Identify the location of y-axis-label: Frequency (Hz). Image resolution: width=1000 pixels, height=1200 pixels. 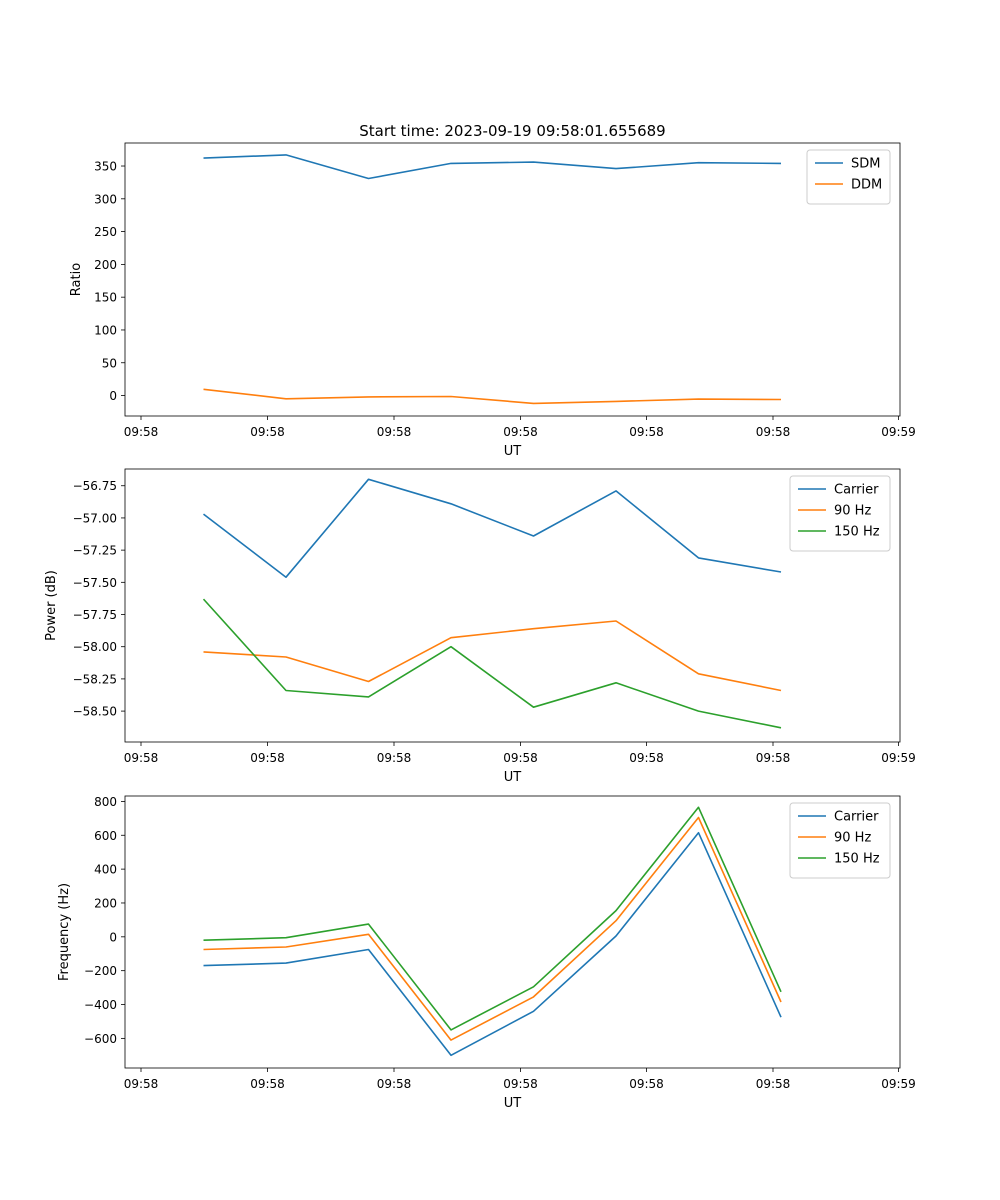
(64, 932).